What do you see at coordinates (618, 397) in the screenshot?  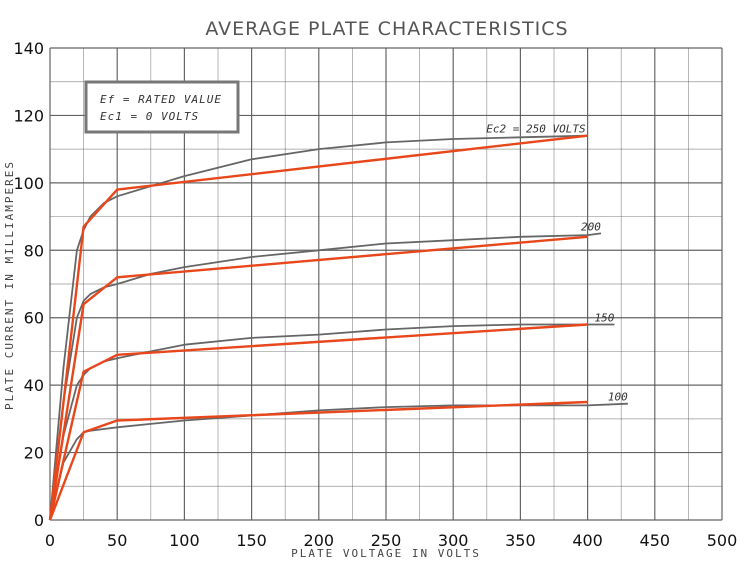 I see `curve-label: 100` at bounding box center [618, 397].